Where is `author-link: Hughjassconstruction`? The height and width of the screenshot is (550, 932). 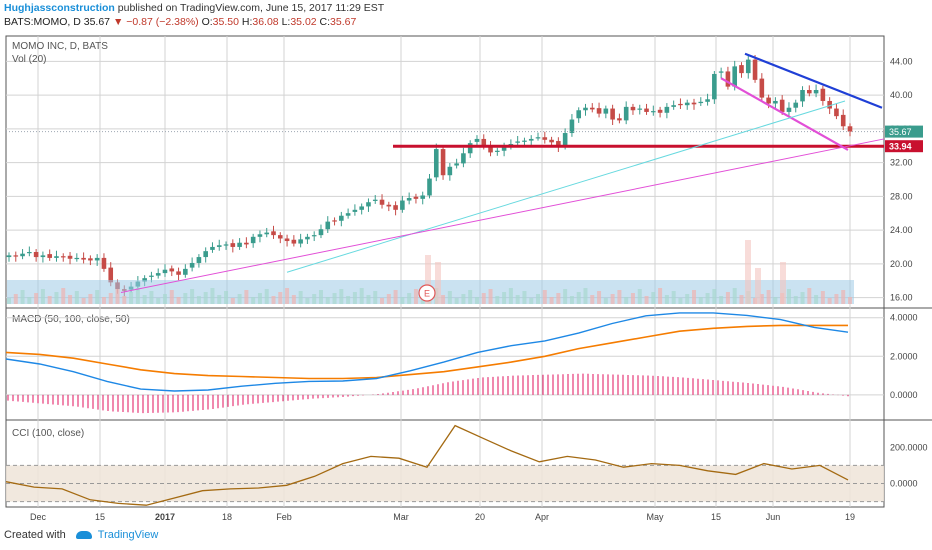 author-link: Hughjassconstruction is located at coordinates (59, 8).